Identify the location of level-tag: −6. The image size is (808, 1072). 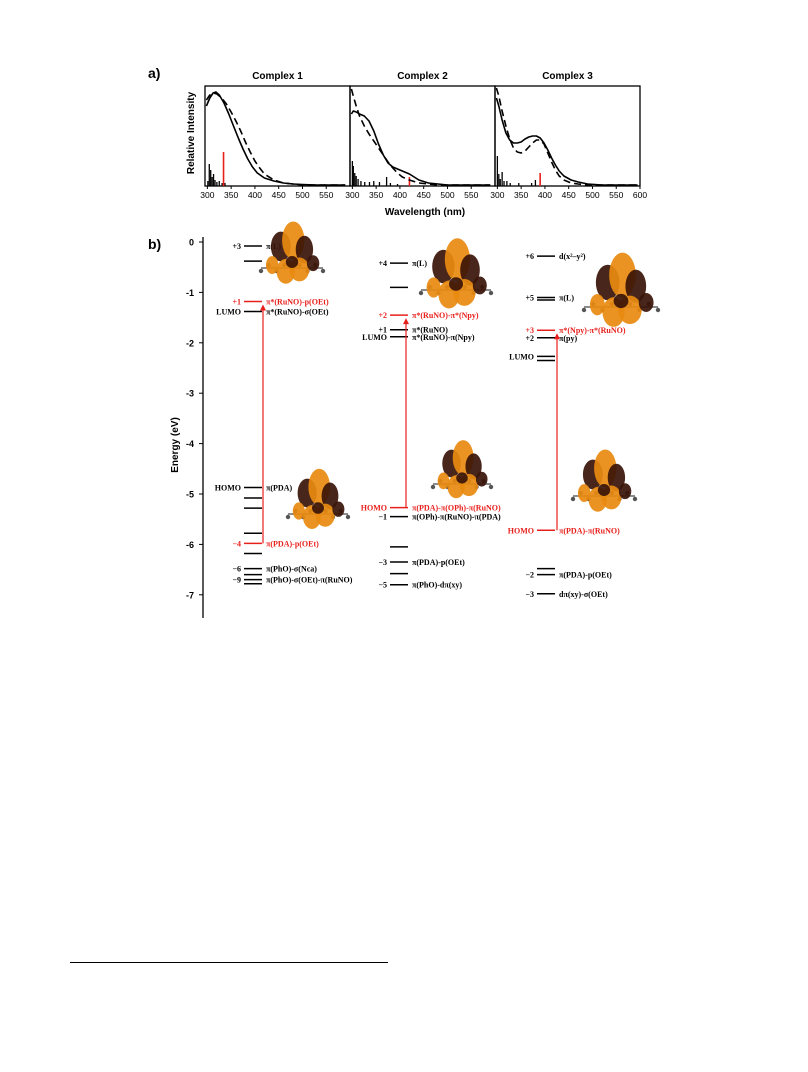
(236, 569).